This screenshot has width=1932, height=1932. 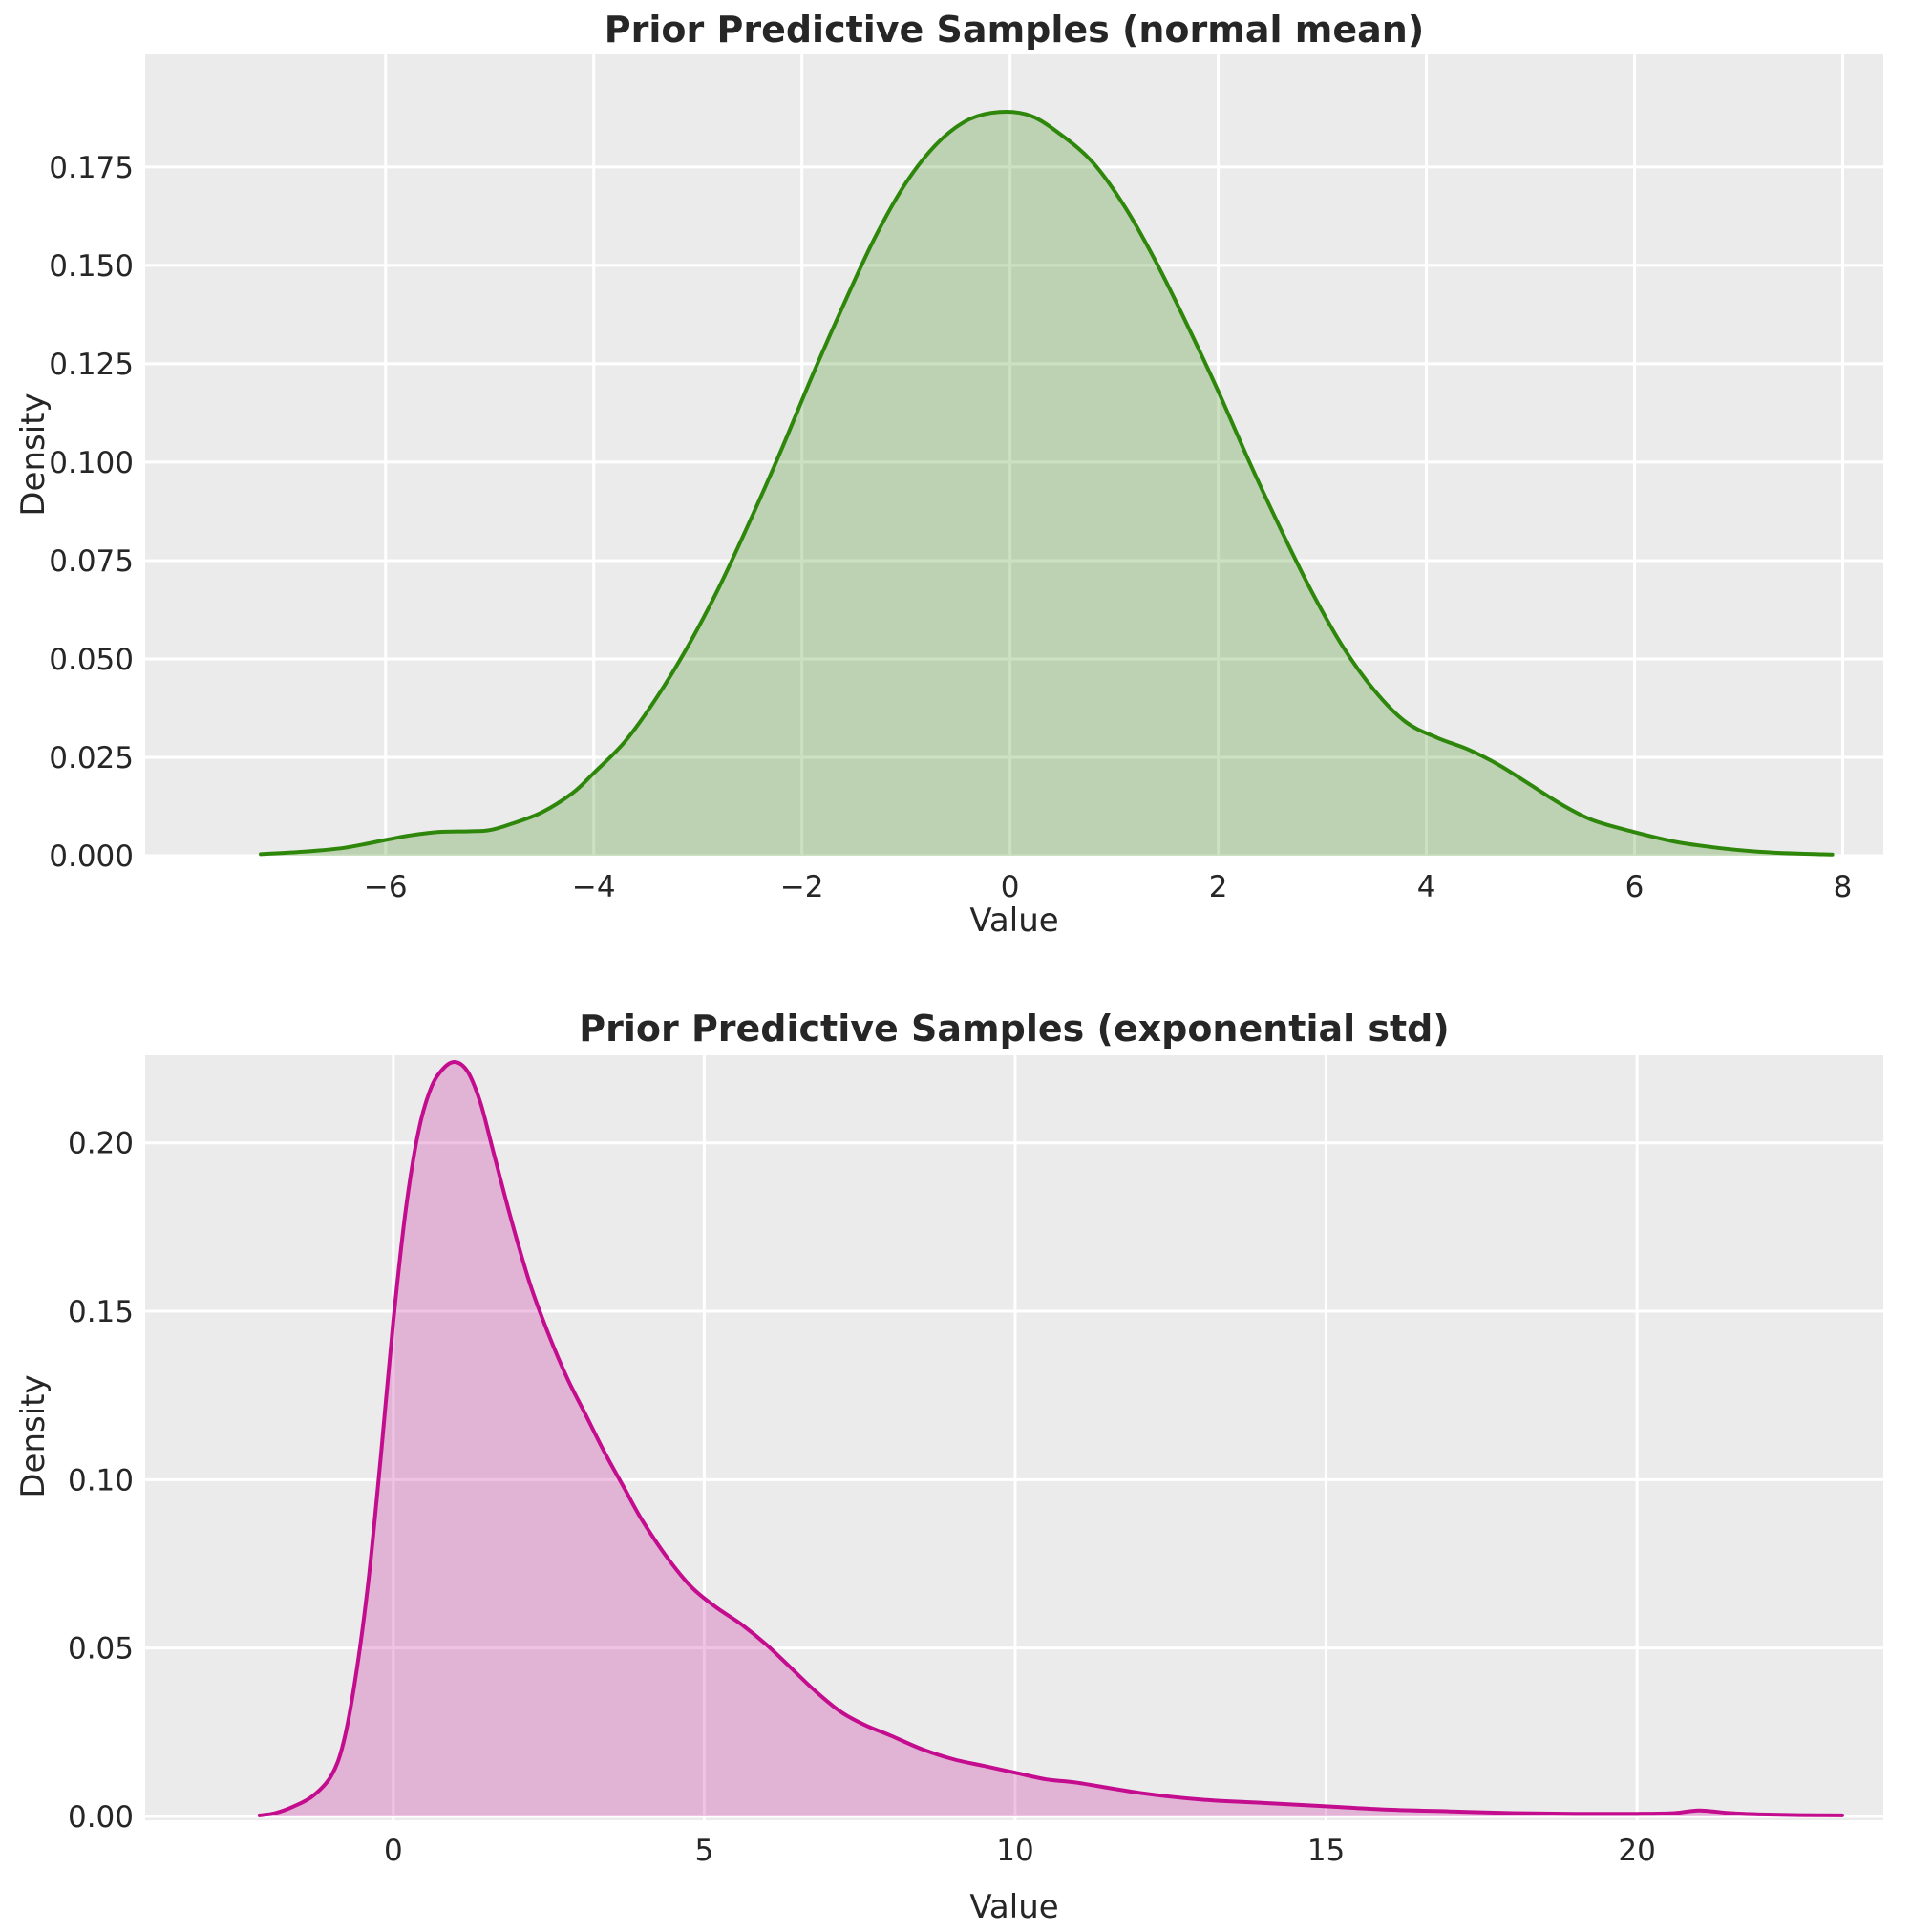 I want to click on x-tick-label: 15, so click(x=1326, y=1851).